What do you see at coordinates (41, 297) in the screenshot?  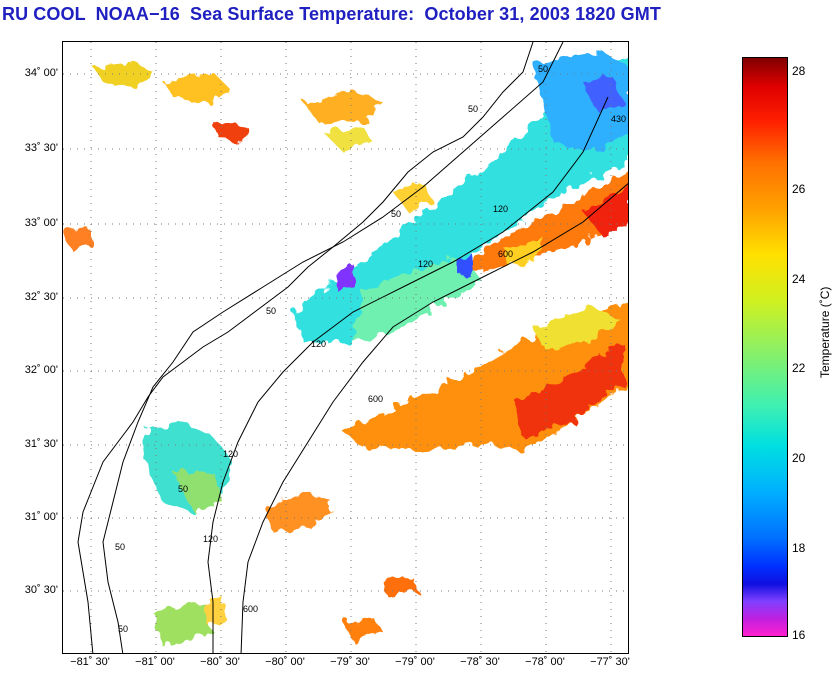 I see `lat-label: 32˚ 30'` at bounding box center [41, 297].